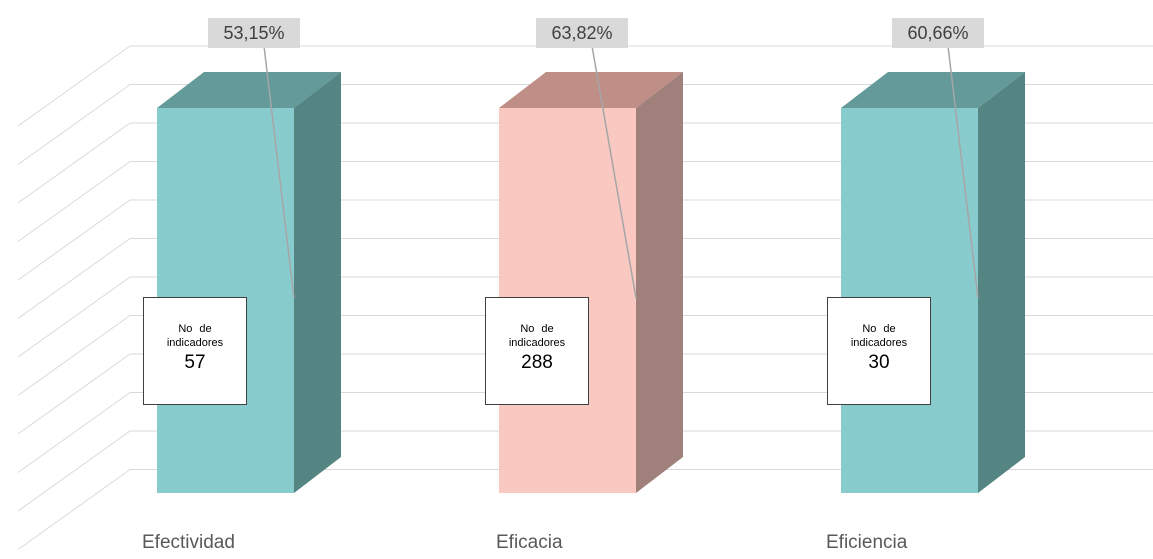  I want to click on category-label: Efectividad, so click(188, 542).